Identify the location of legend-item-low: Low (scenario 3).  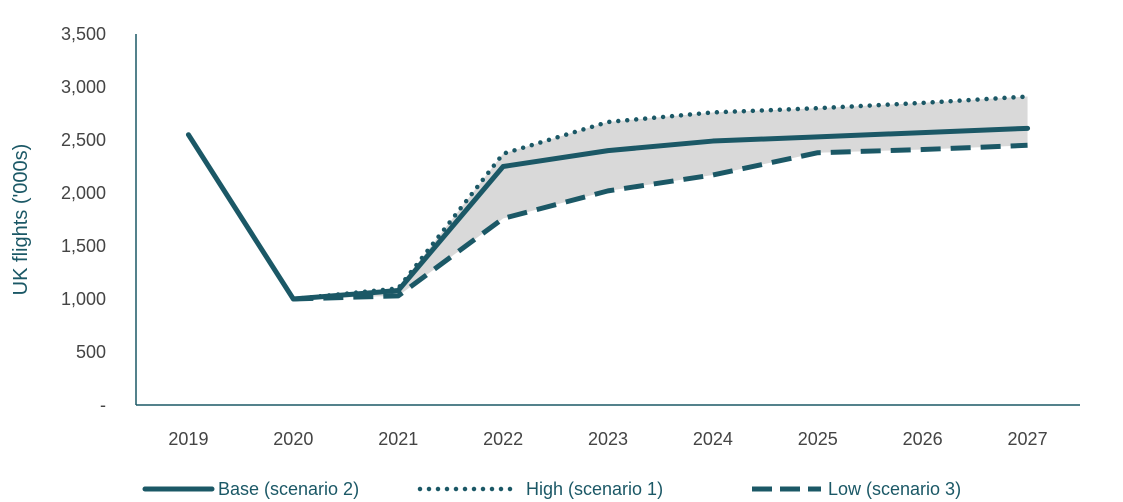
(856, 489).